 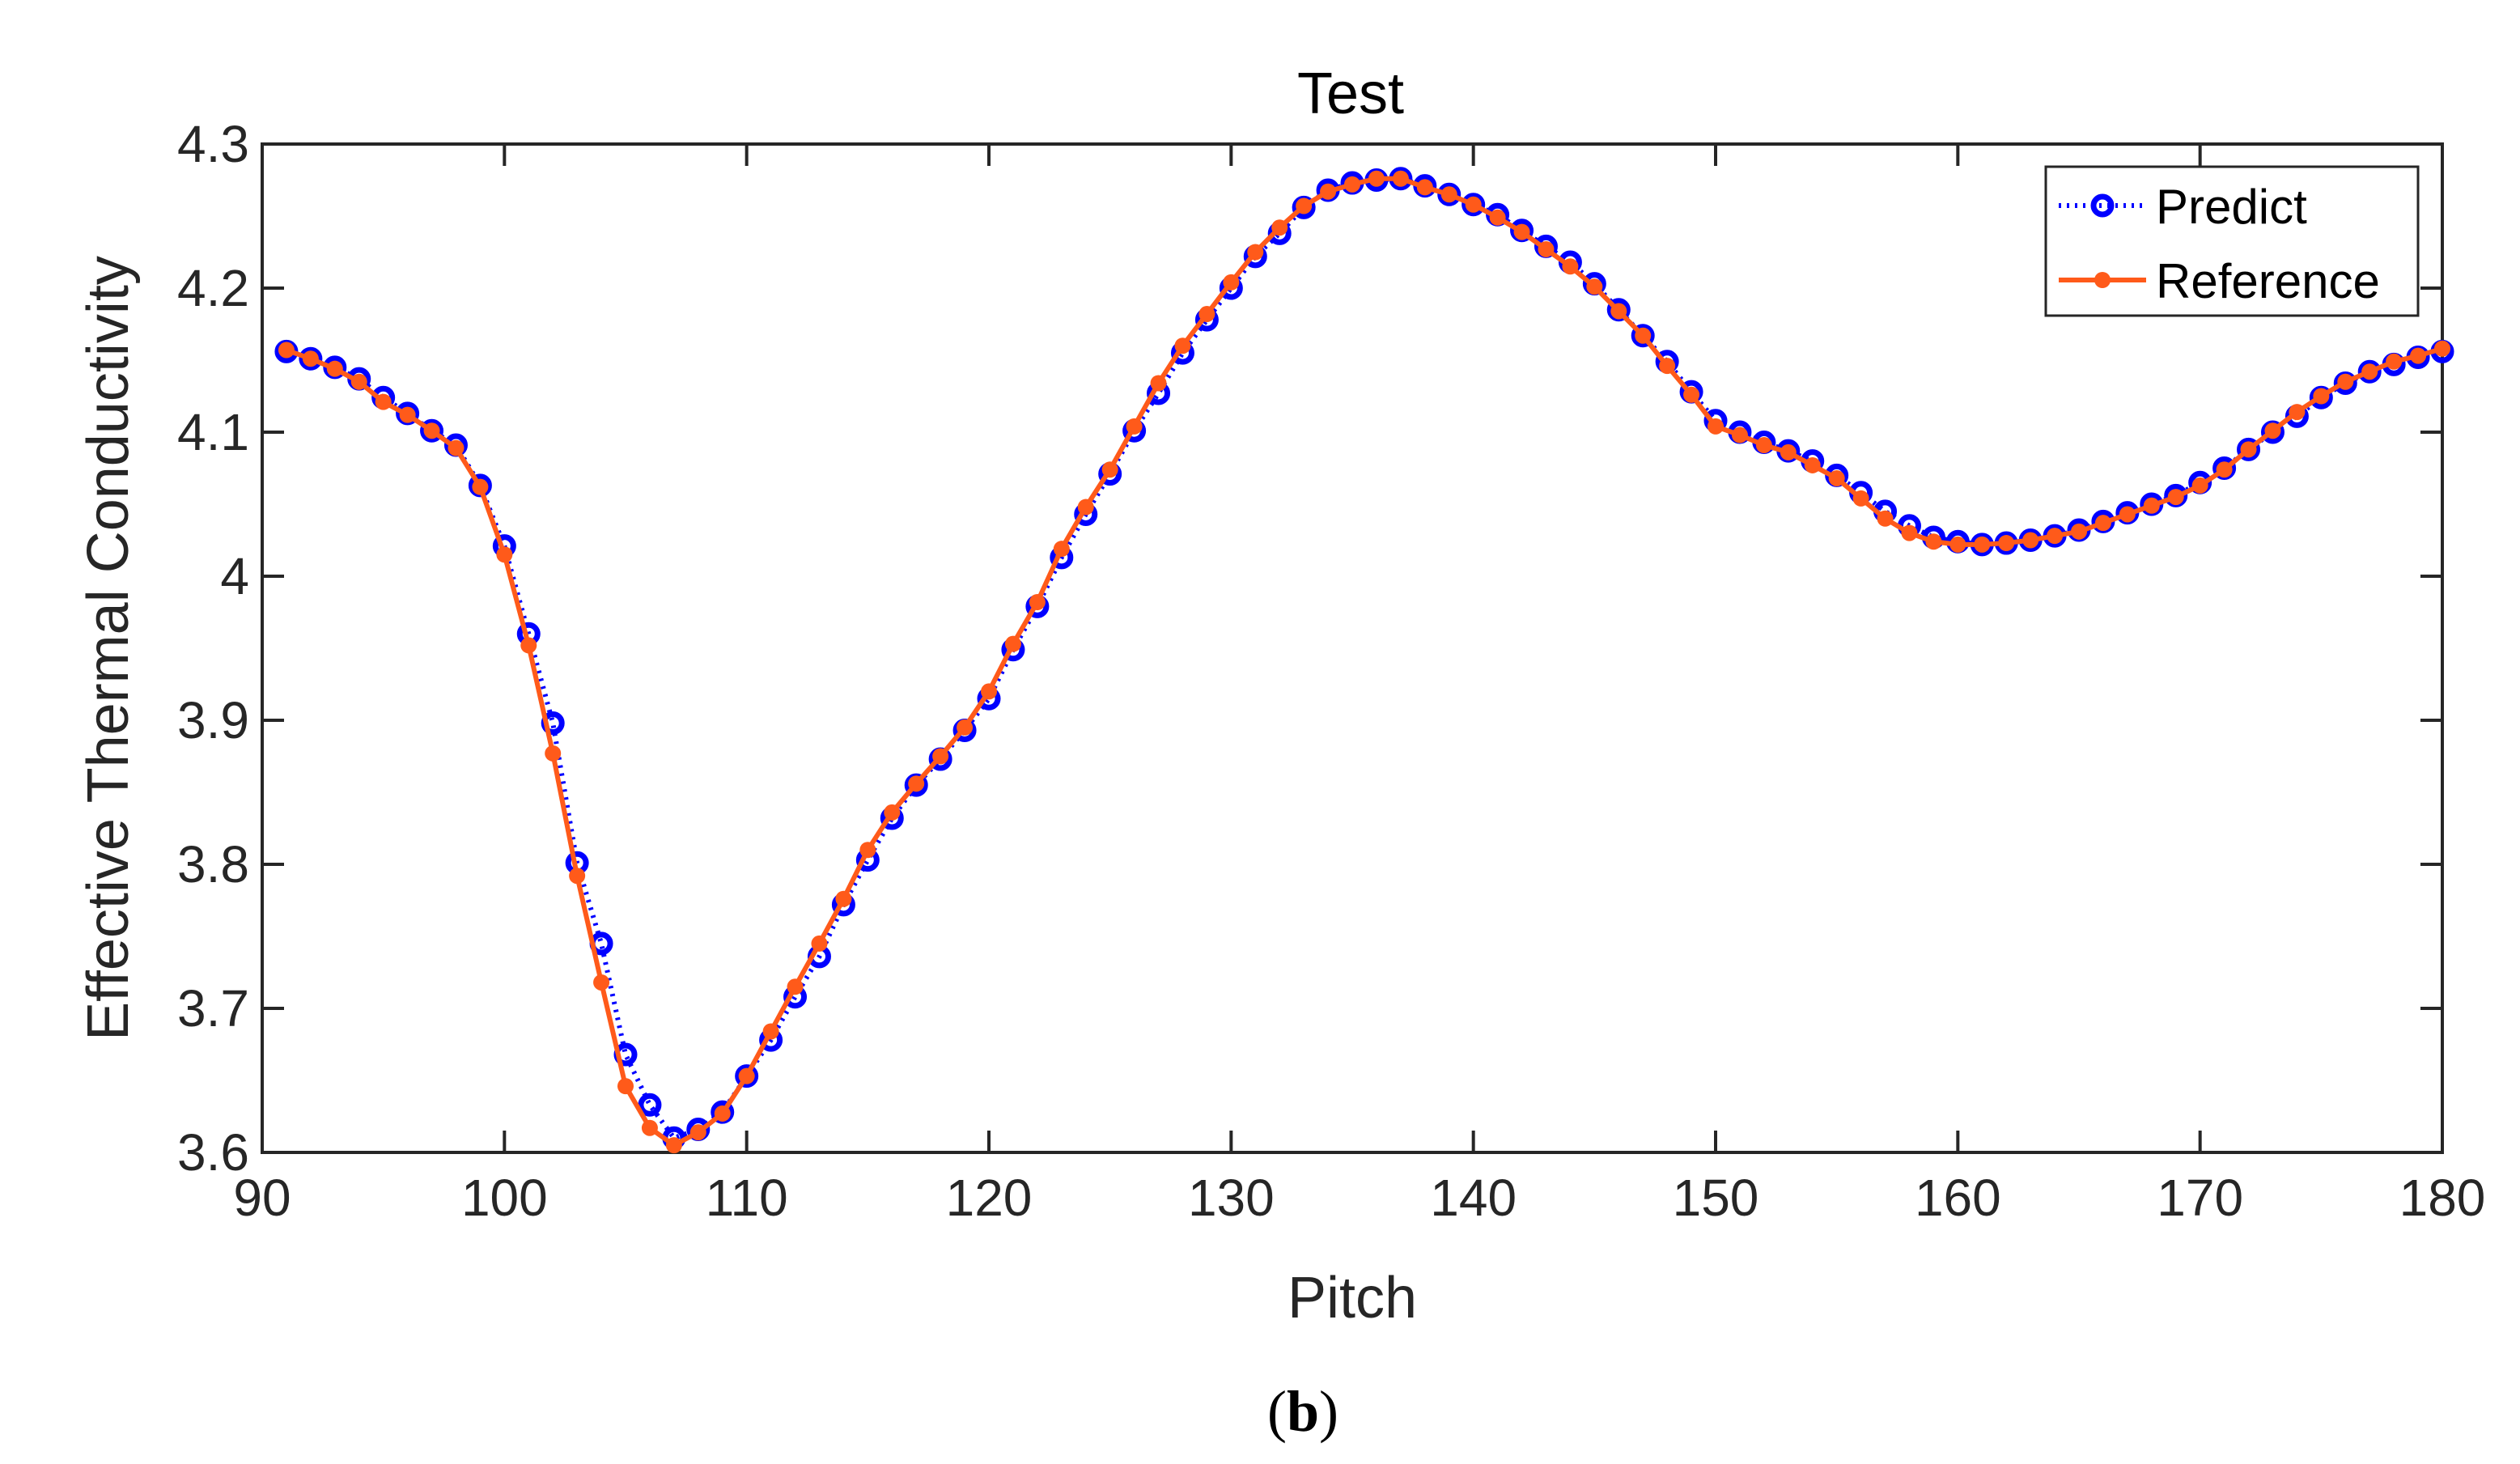 What do you see at coordinates (213, 432) in the screenshot?
I see `y-tick-label: 4.1` at bounding box center [213, 432].